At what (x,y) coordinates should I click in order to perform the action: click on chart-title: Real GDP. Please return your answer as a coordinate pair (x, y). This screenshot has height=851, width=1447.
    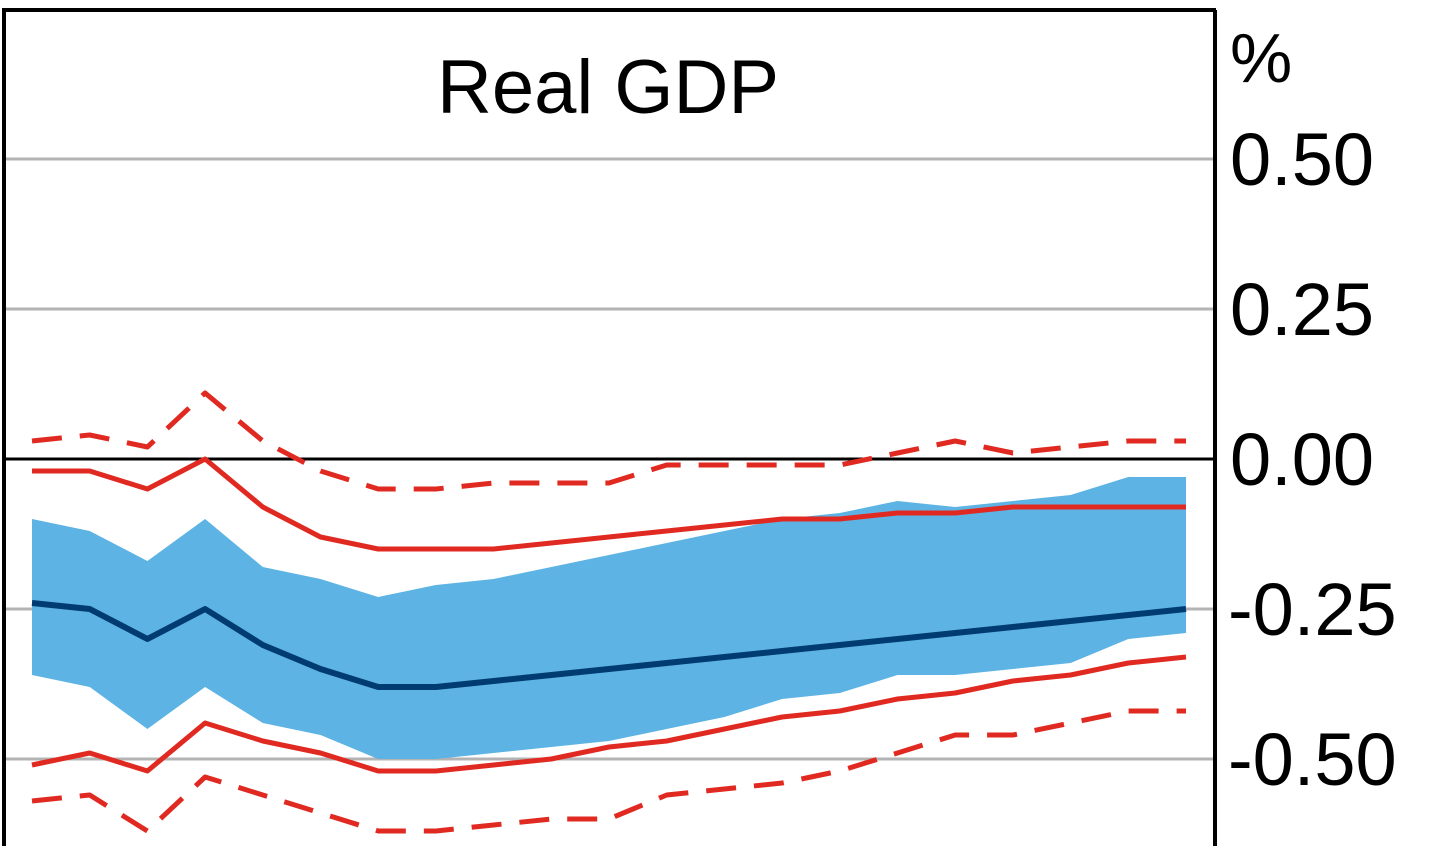
    Looking at the image, I should click on (608, 87).